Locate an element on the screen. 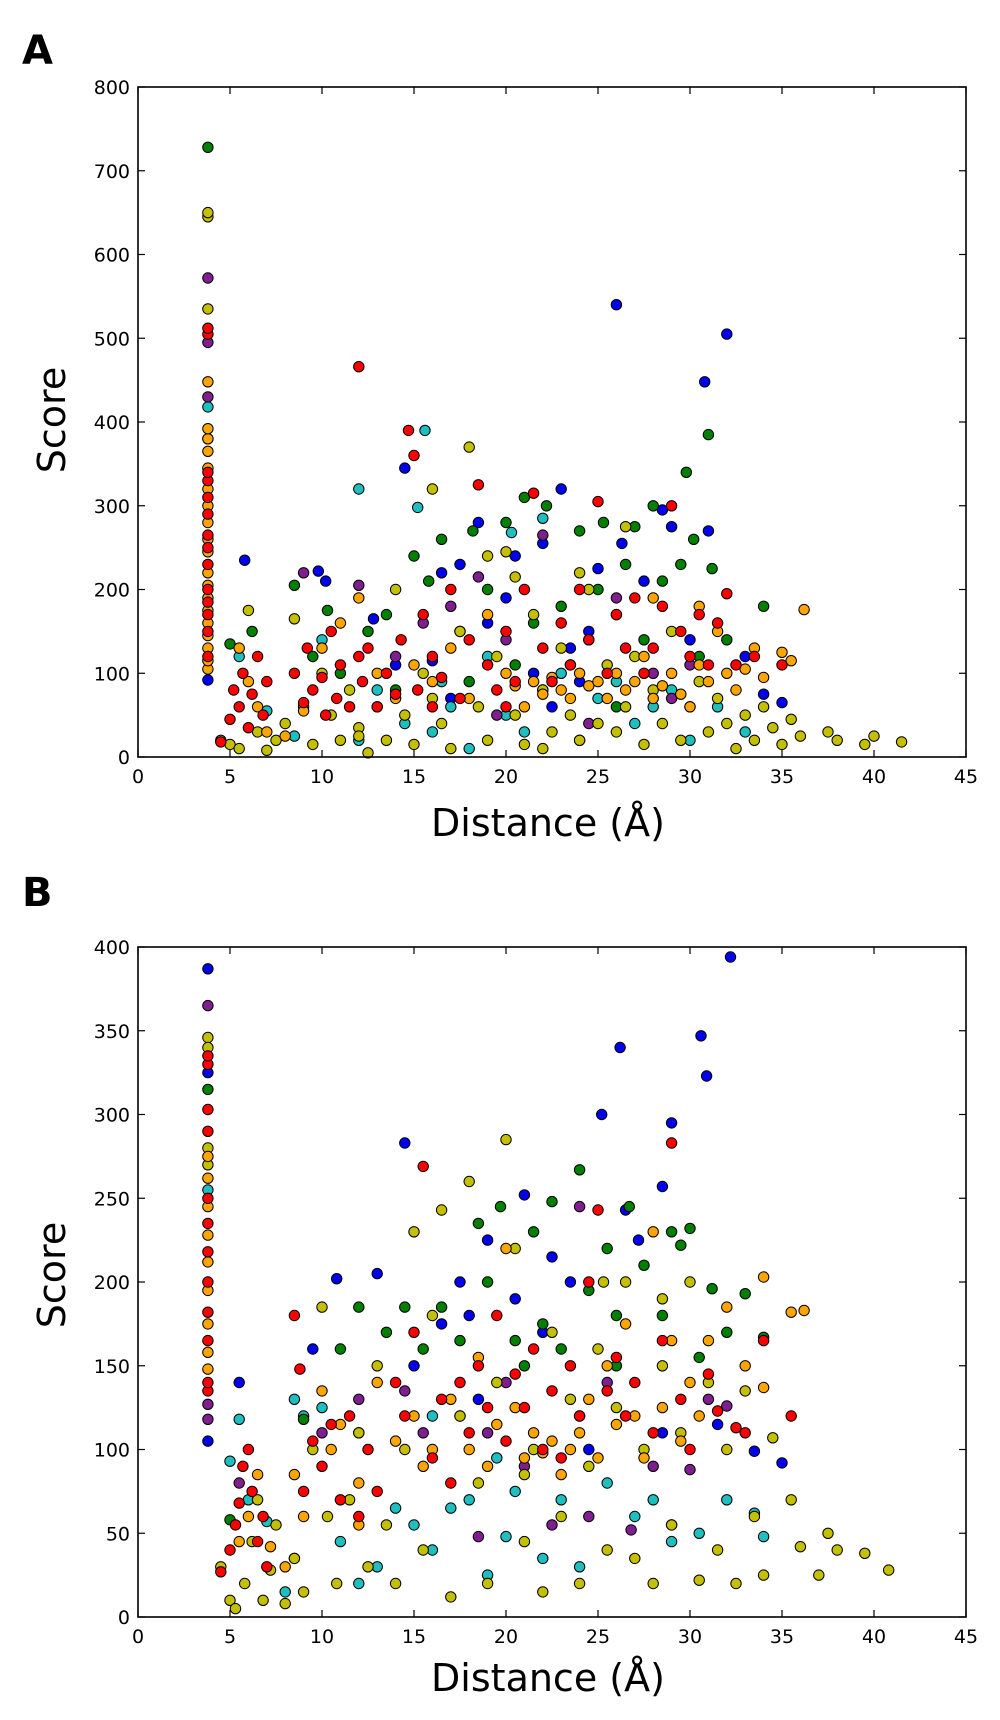 The width and height of the screenshot is (1000, 1720). plot-a-x-tick-label: 30 is located at coordinates (690, 777).